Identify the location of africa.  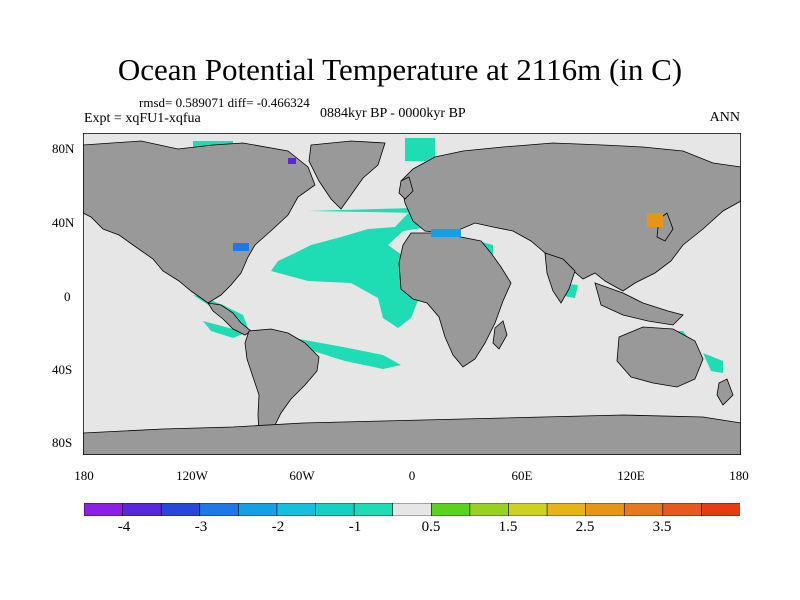
(455, 300).